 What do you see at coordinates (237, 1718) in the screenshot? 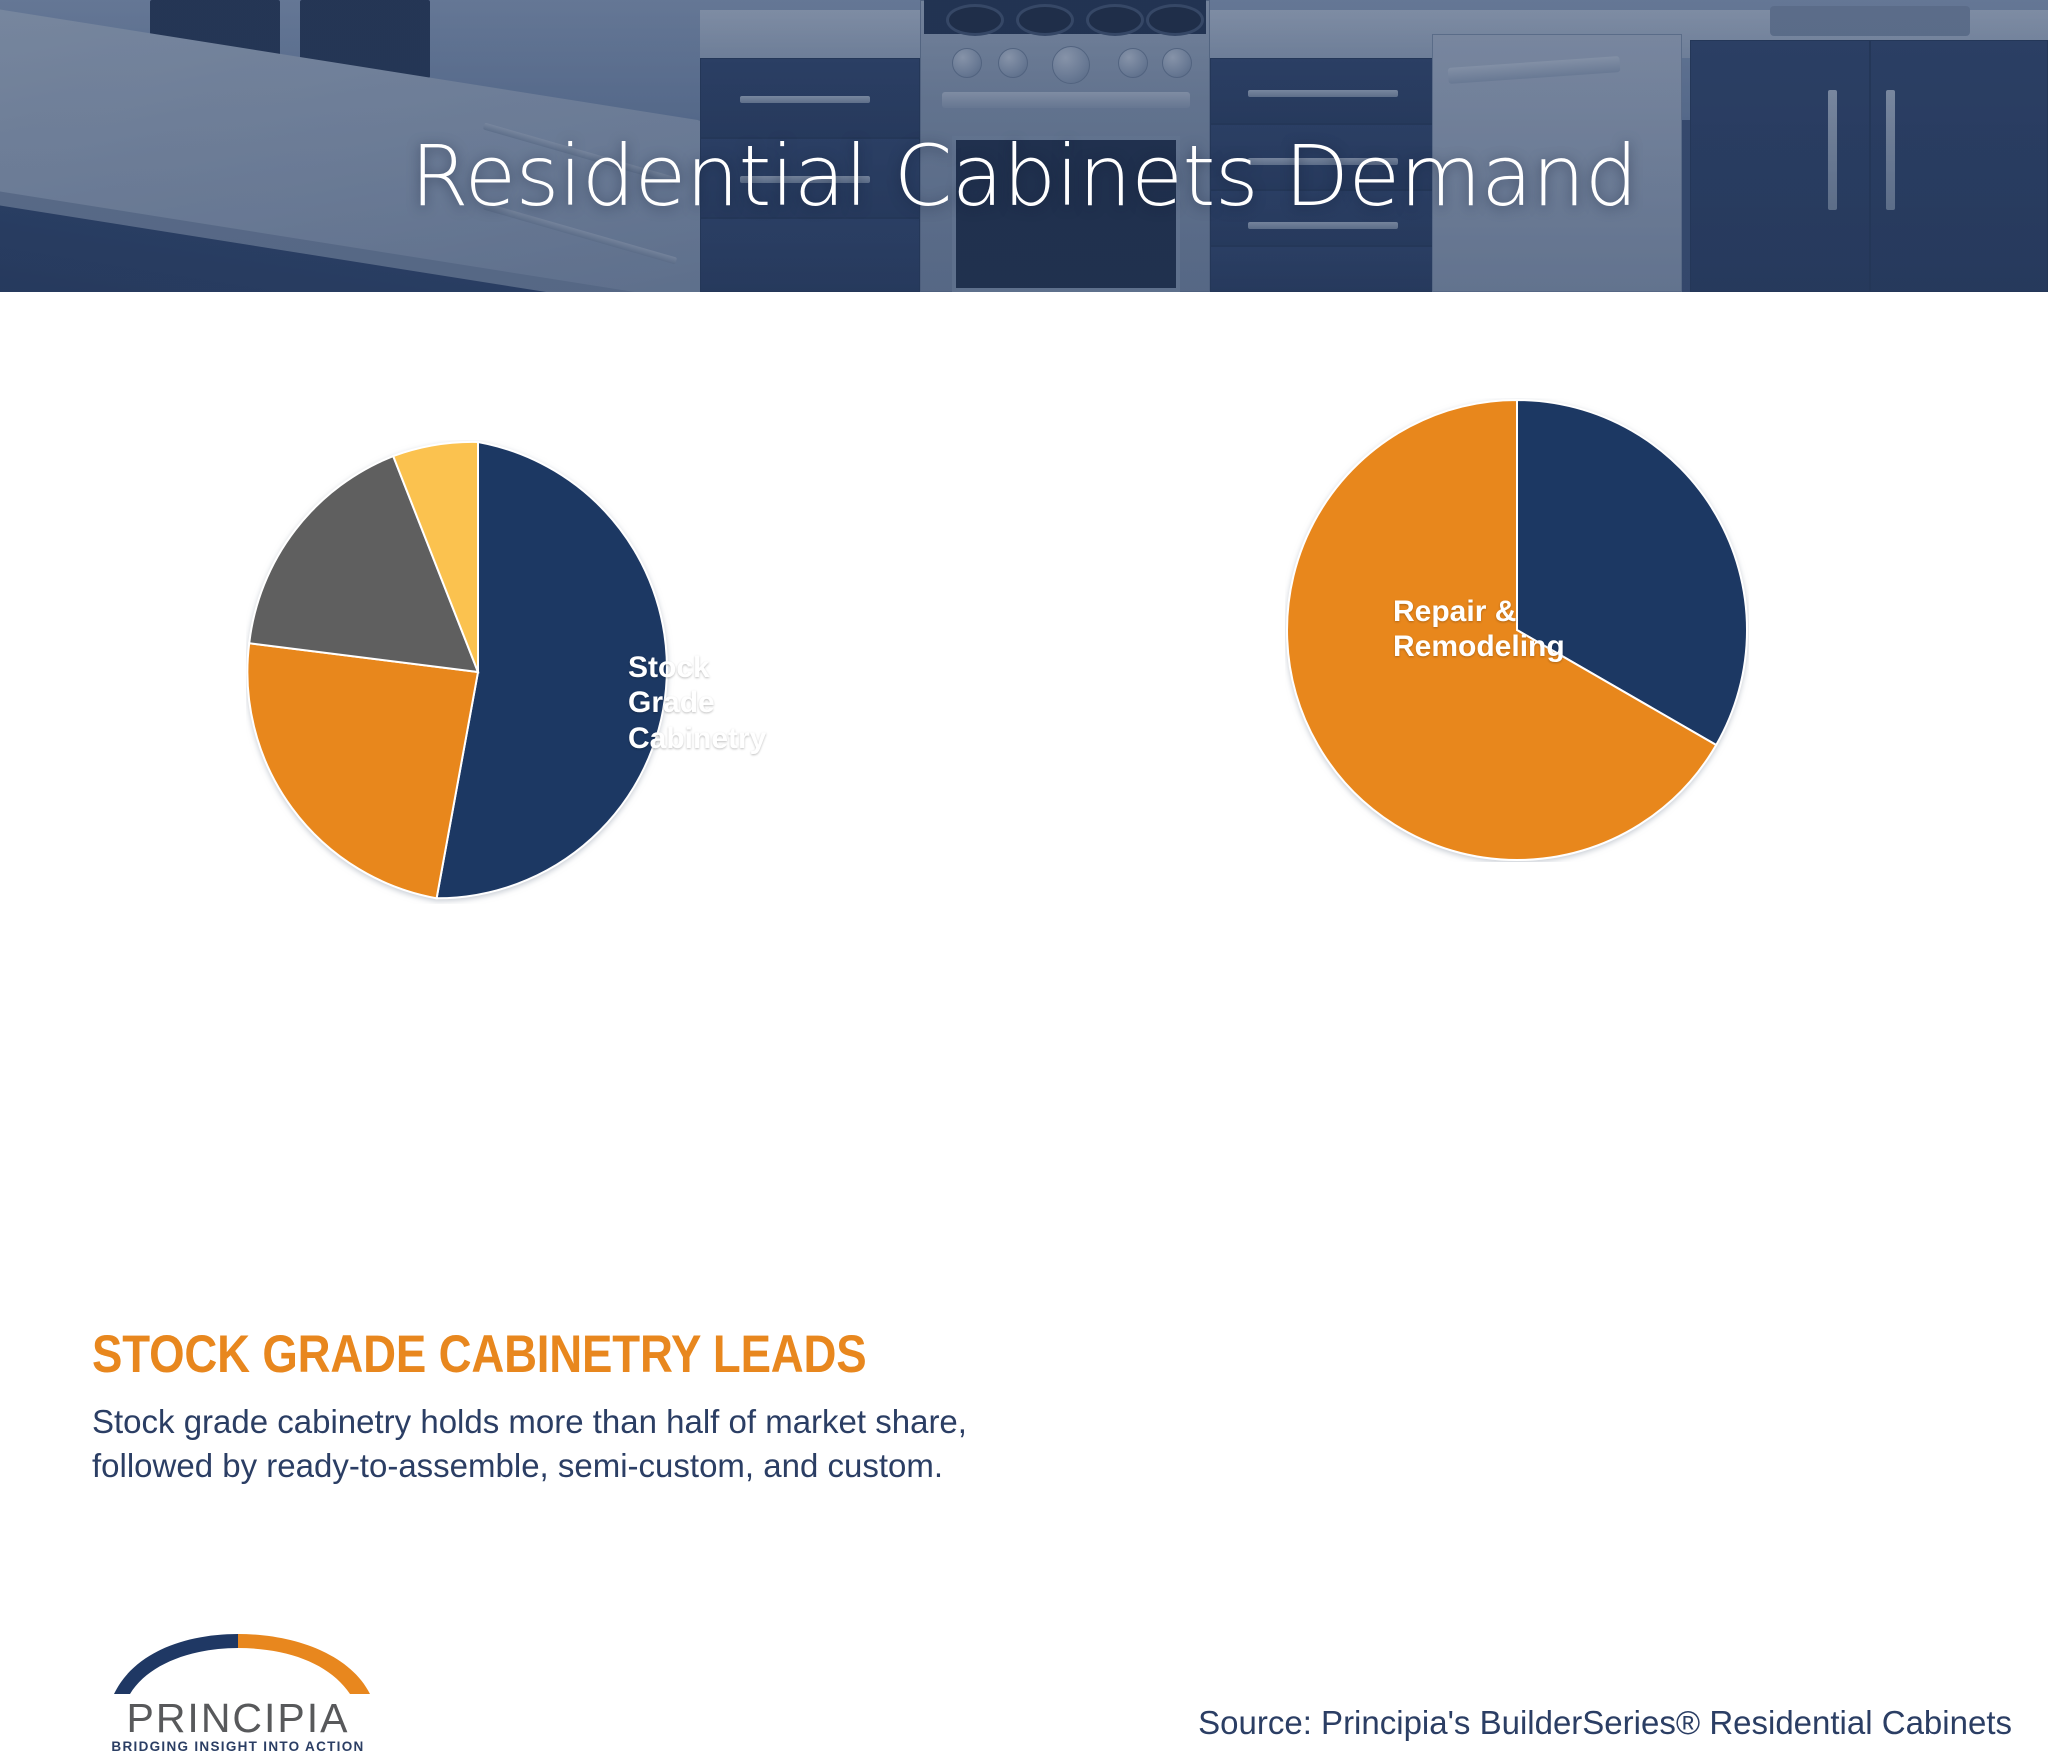
I see `logo-wordmark: PRINCIPIA` at bounding box center [237, 1718].